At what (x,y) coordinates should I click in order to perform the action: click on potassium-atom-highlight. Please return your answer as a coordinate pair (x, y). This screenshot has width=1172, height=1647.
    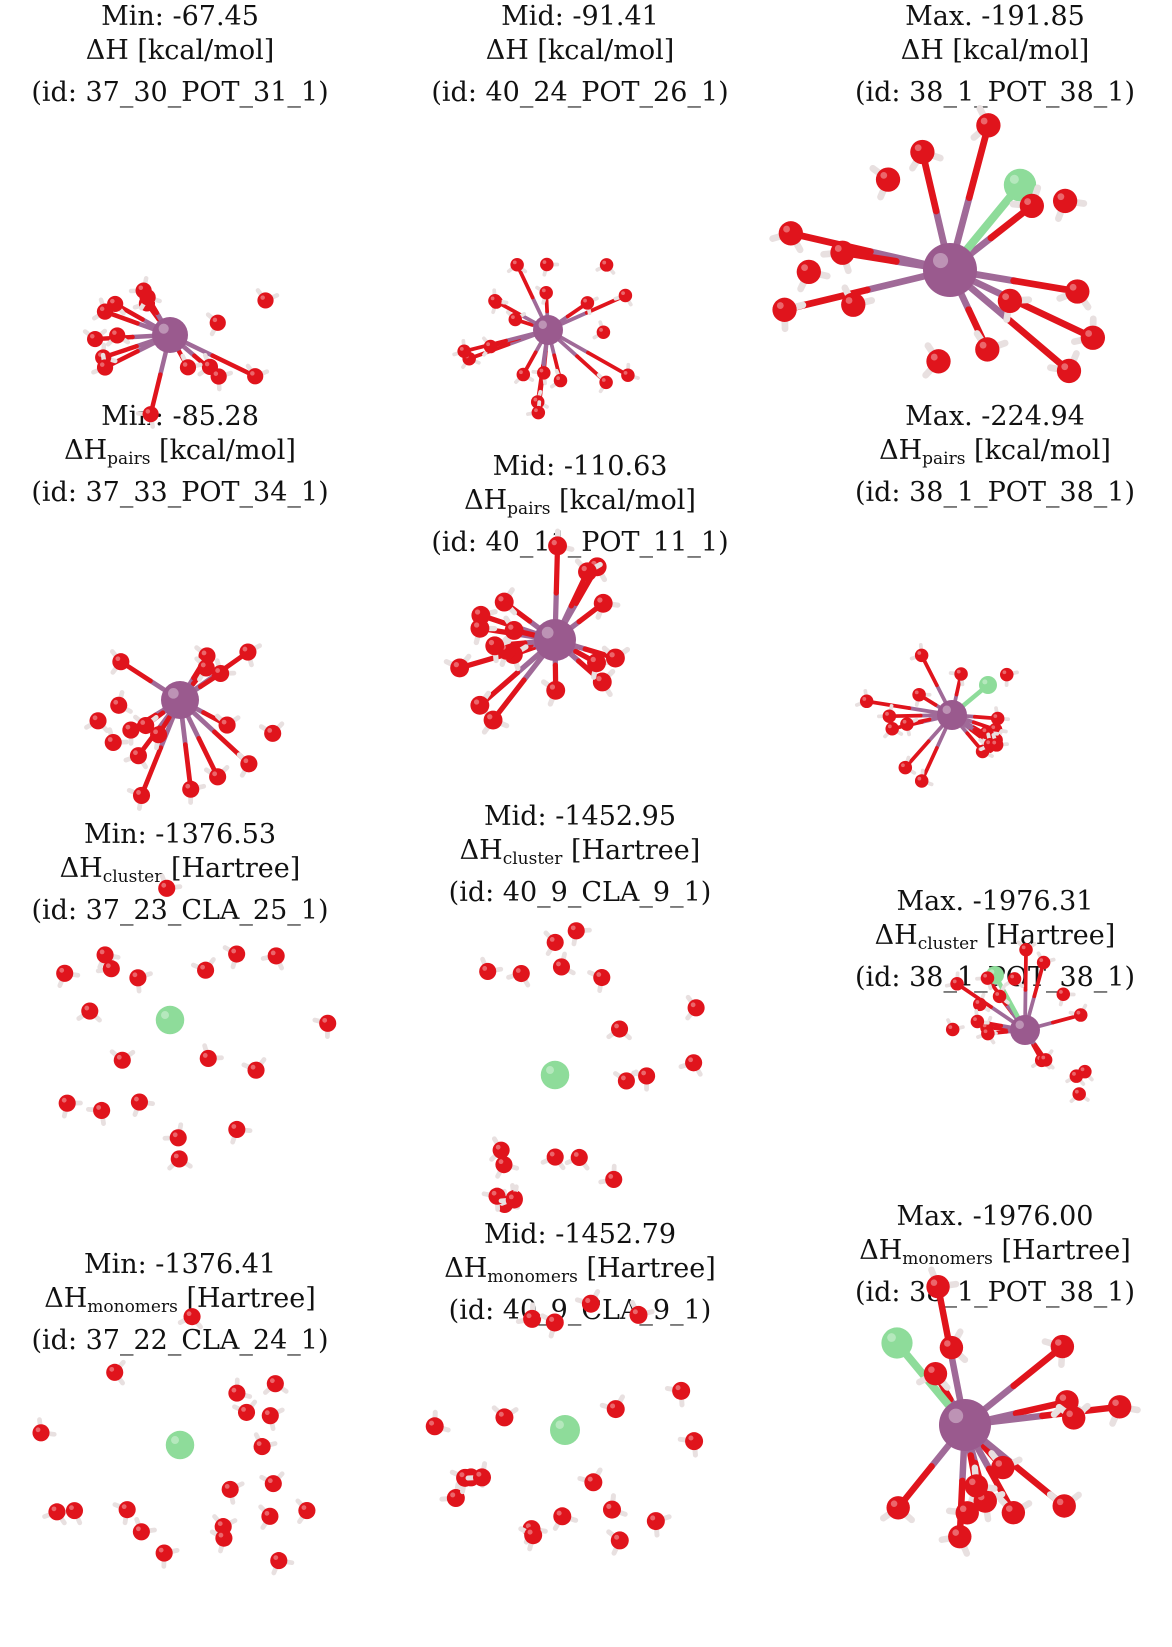
    Looking at the image, I should click on (956, 1416).